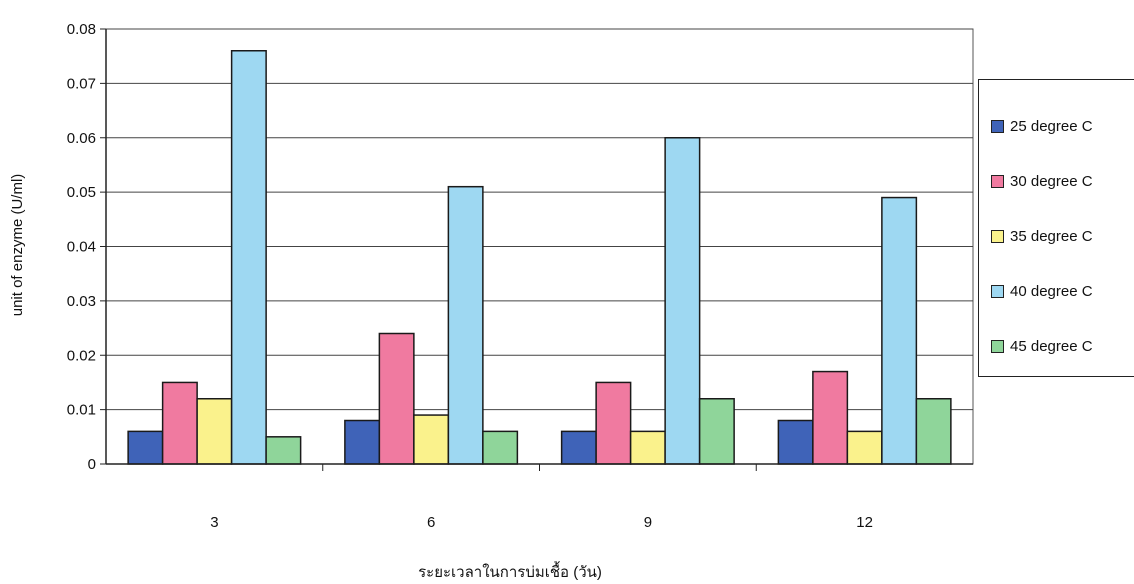 The height and width of the screenshot is (584, 1134). Describe the element at coordinates (1051, 346) in the screenshot. I see `legend-label: 45 degree C` at that location.